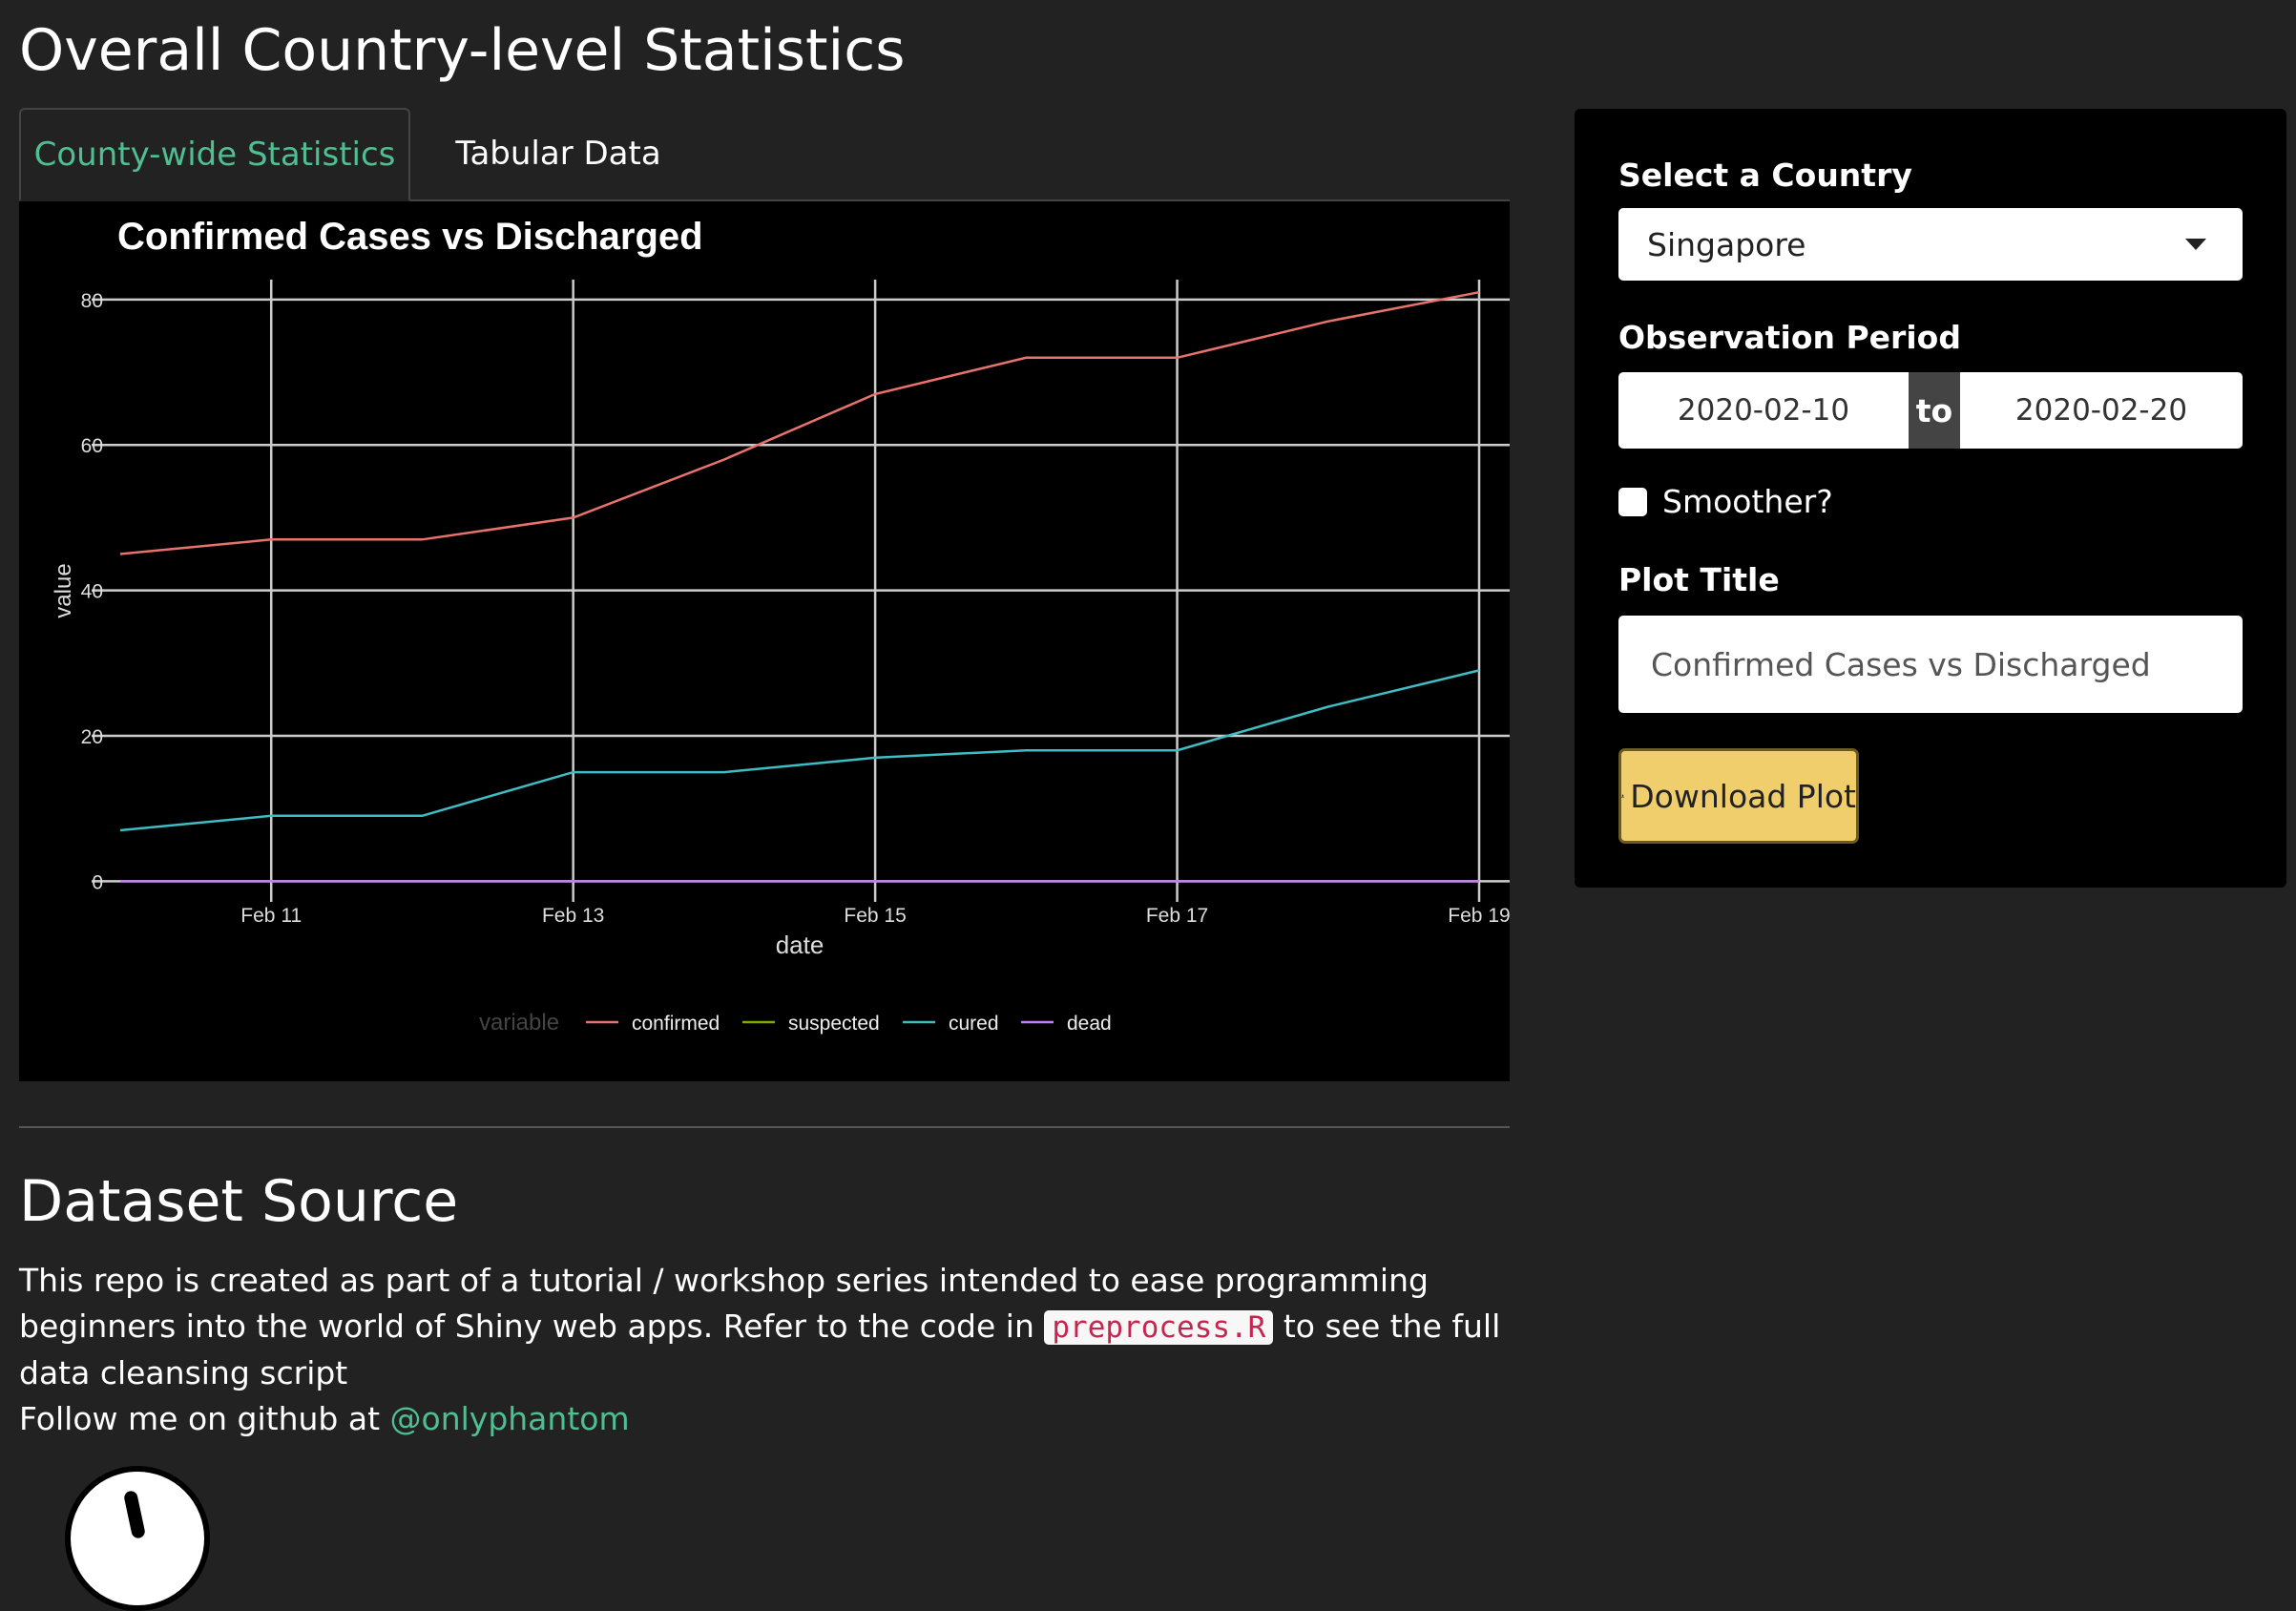  I want to click on y-axis-label: value, so click(63, 590).